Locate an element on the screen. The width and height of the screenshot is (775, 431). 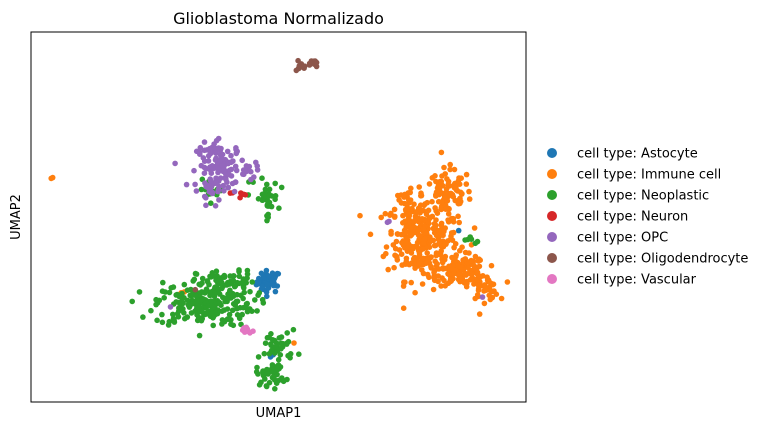
legend-label: cell type: Astocyte is located at coordinates (637, 154).